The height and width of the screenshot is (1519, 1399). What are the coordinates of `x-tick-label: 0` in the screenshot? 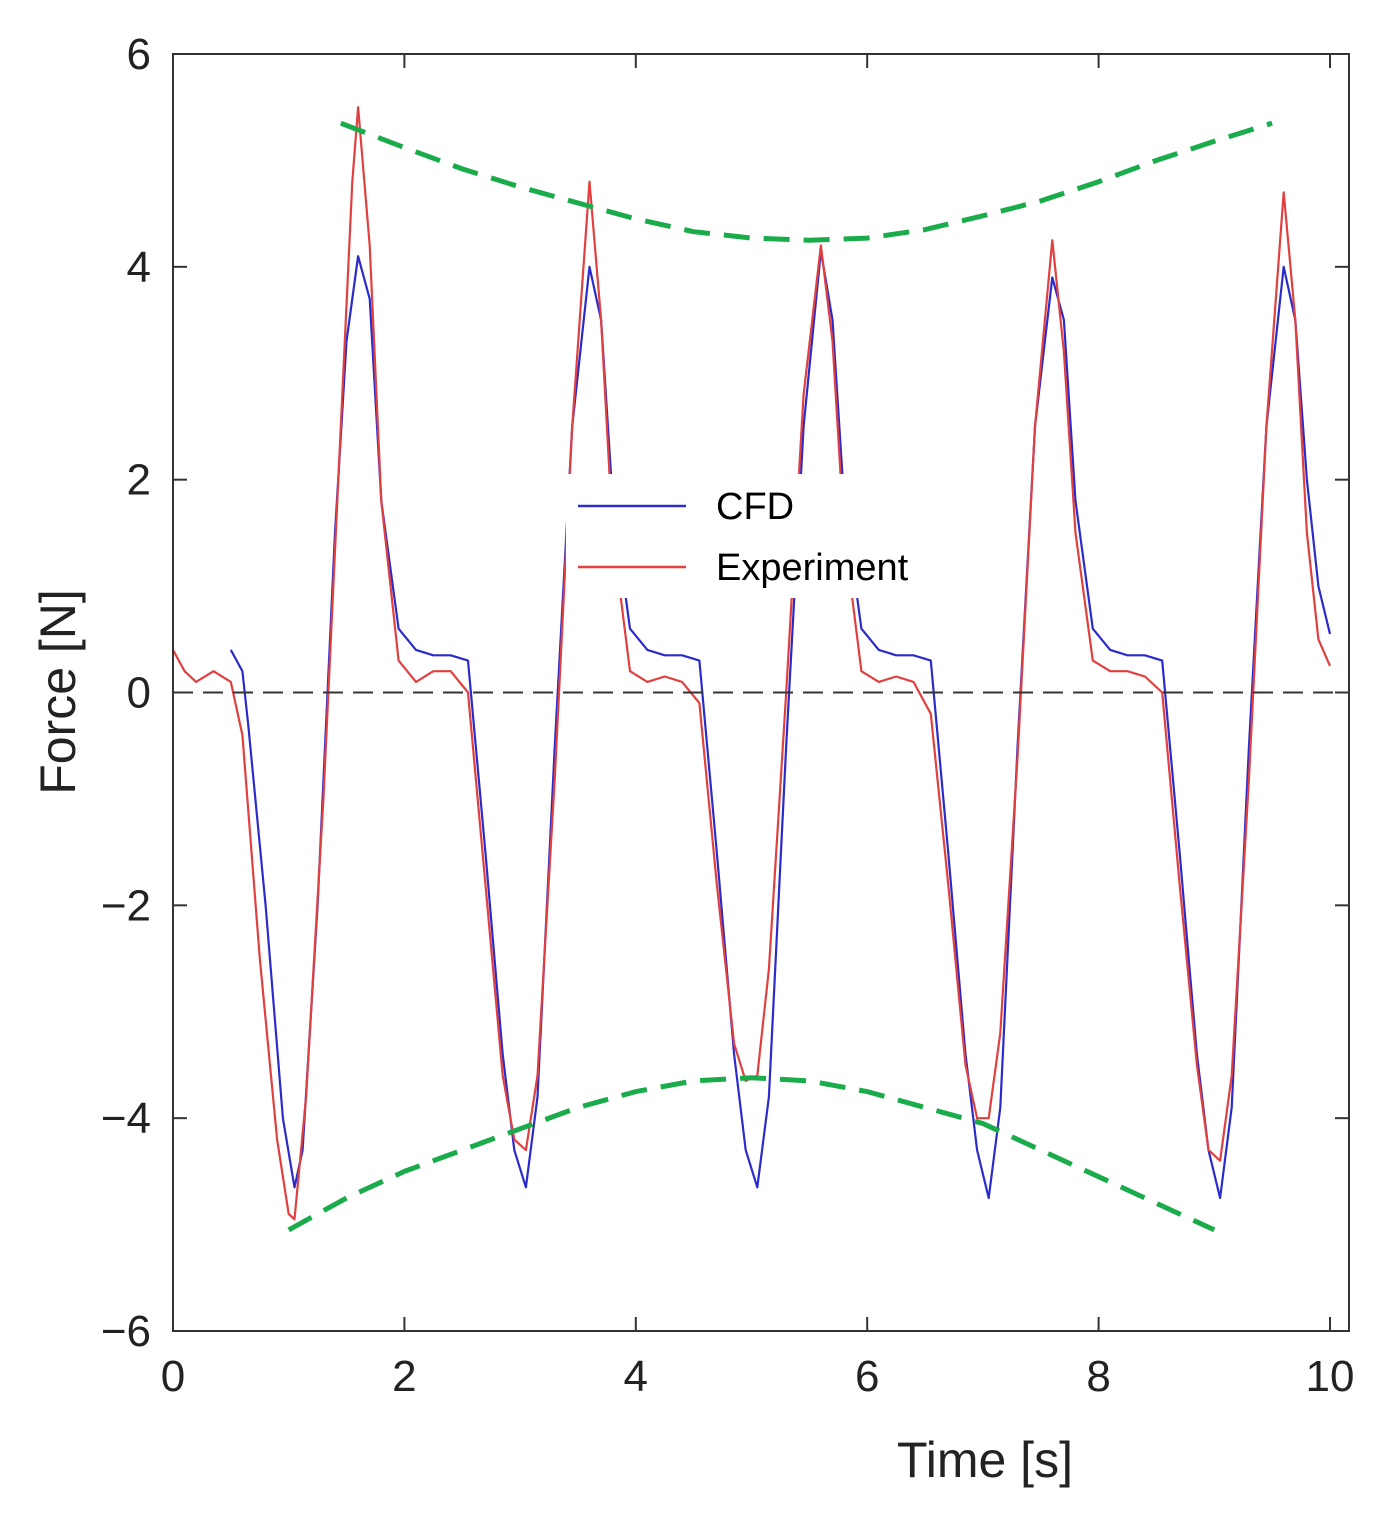 It's located at (173, 1376).